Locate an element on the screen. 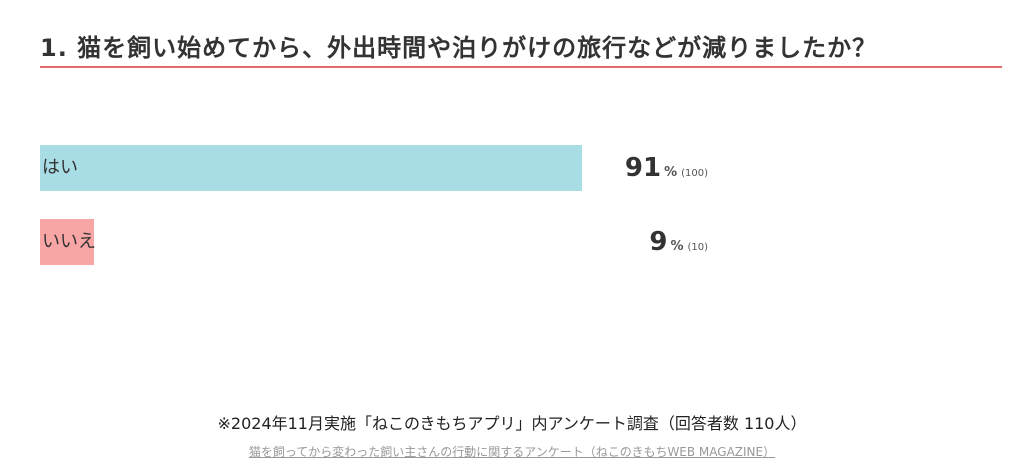 The width and height of the screenshot is (1024, 472). title-underline is located at coordinates (521, 67).